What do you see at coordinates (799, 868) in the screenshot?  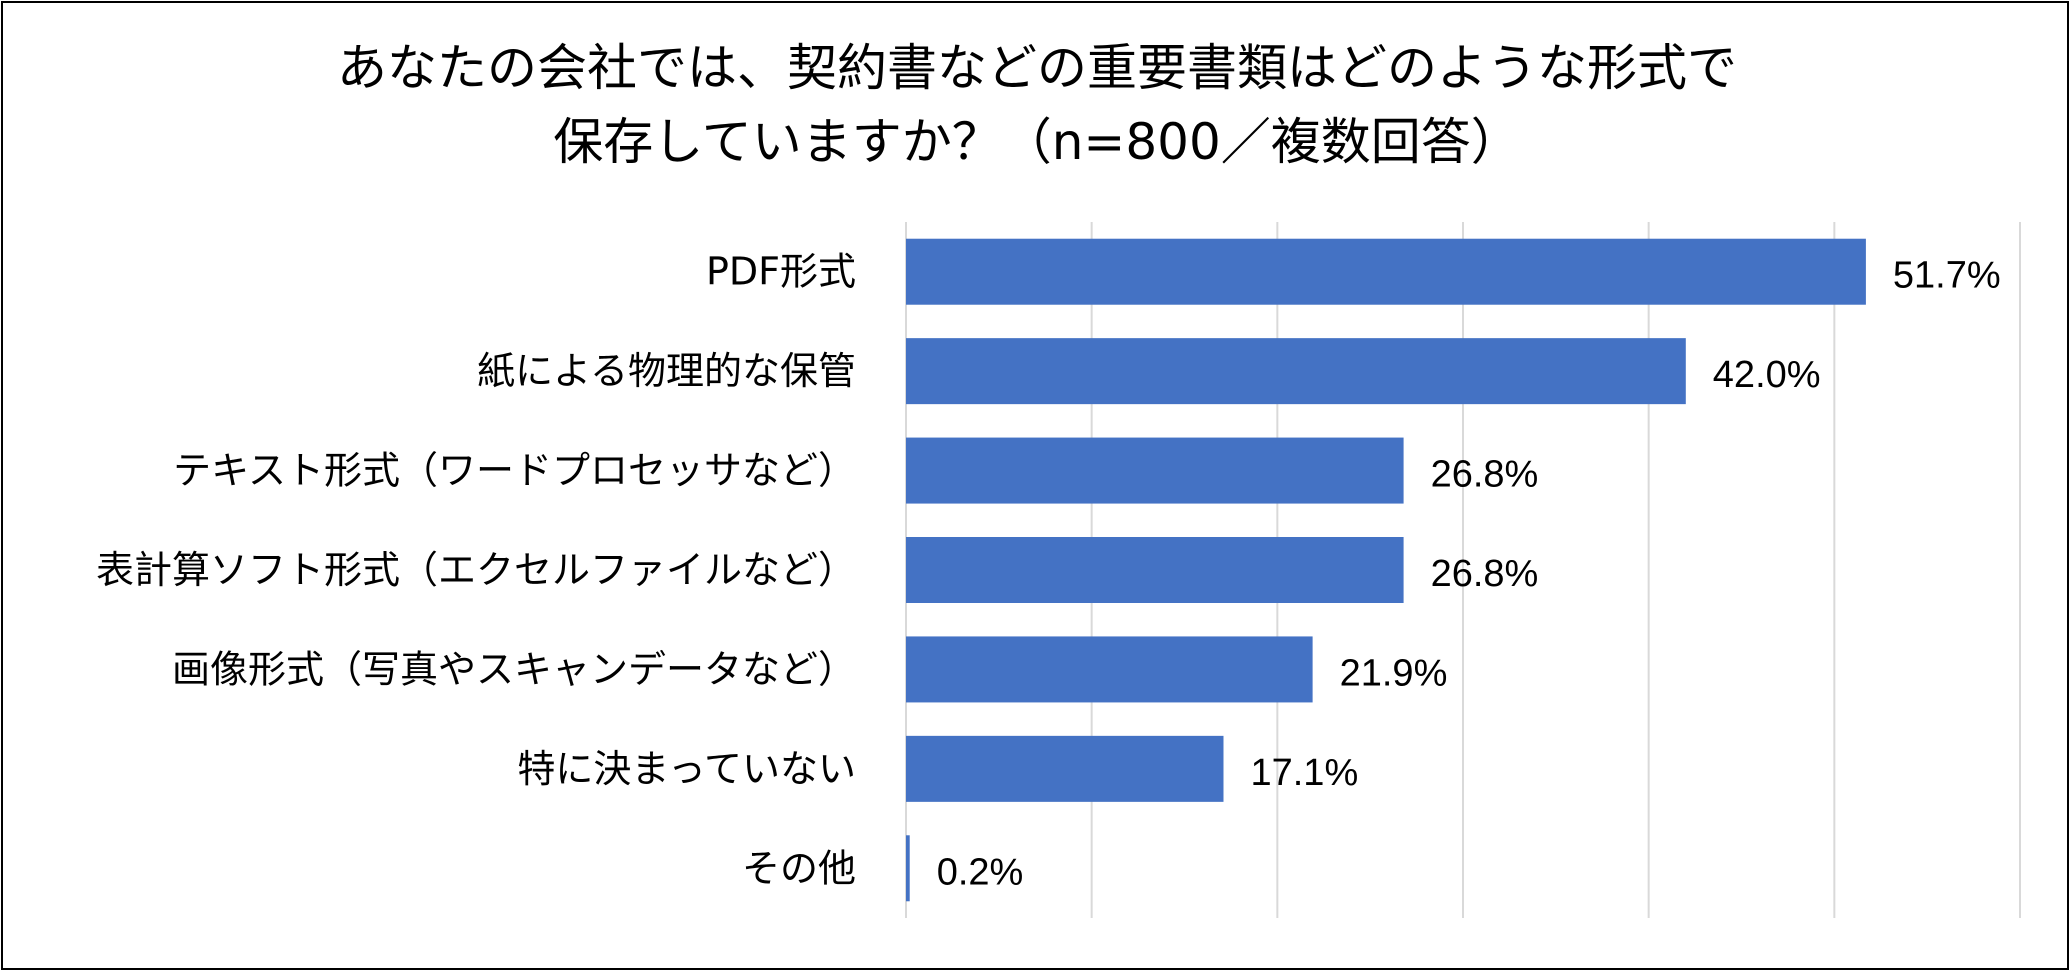 I see `category-label: その他` at bounding box center [799, 868].